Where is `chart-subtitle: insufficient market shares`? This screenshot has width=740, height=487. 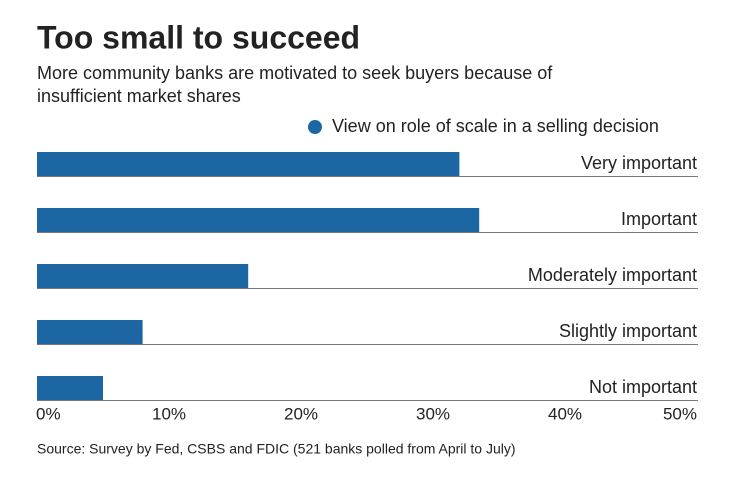 chart-subtitle: insufficient market shares is located at coordinates (139, 96).